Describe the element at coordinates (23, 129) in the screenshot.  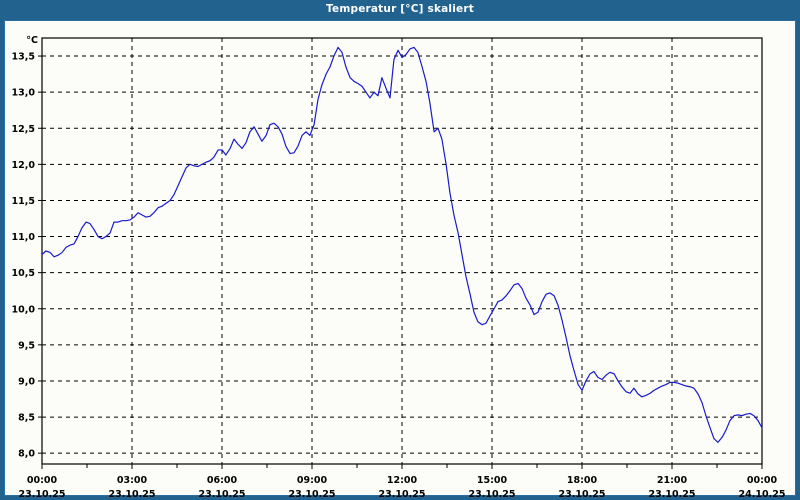
I see `y-tick-label: 12,5` at that location.